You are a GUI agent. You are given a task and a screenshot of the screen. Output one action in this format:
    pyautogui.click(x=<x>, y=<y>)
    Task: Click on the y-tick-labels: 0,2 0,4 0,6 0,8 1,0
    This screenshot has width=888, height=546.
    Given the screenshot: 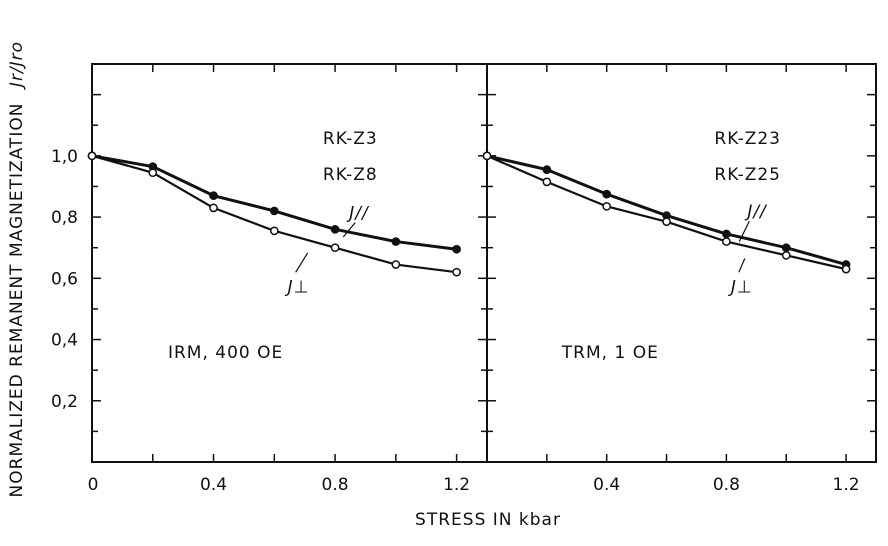 What is the action you would take?
    pyautogui.click(x=64, y=279)
    